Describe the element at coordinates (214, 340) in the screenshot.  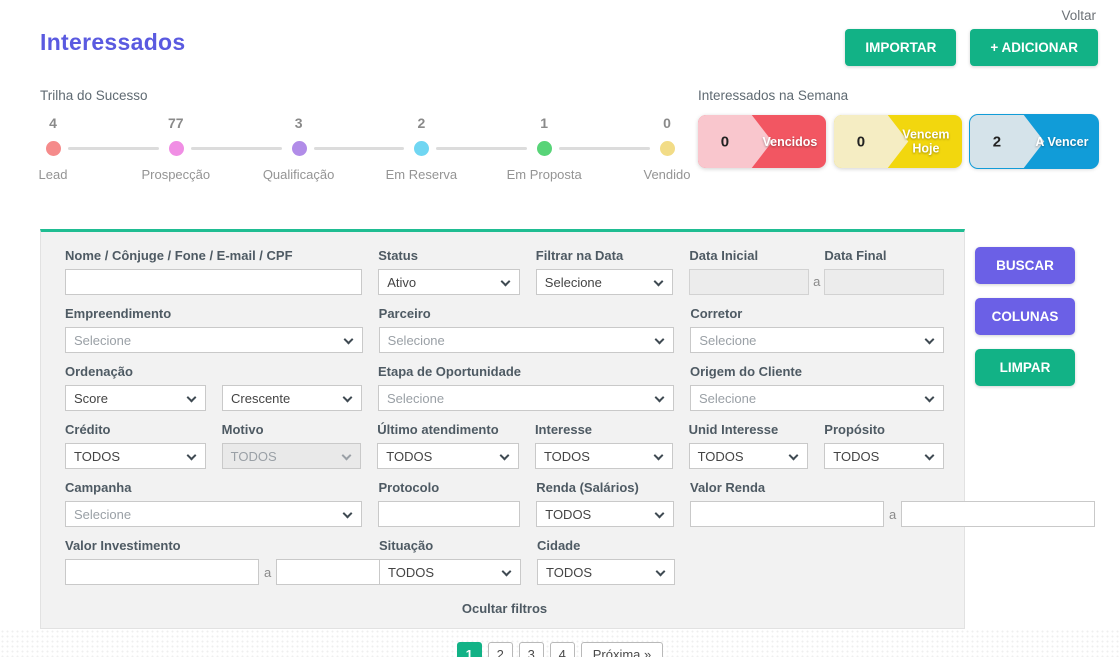
I see `empreendimento-select: Selecione` at that location.